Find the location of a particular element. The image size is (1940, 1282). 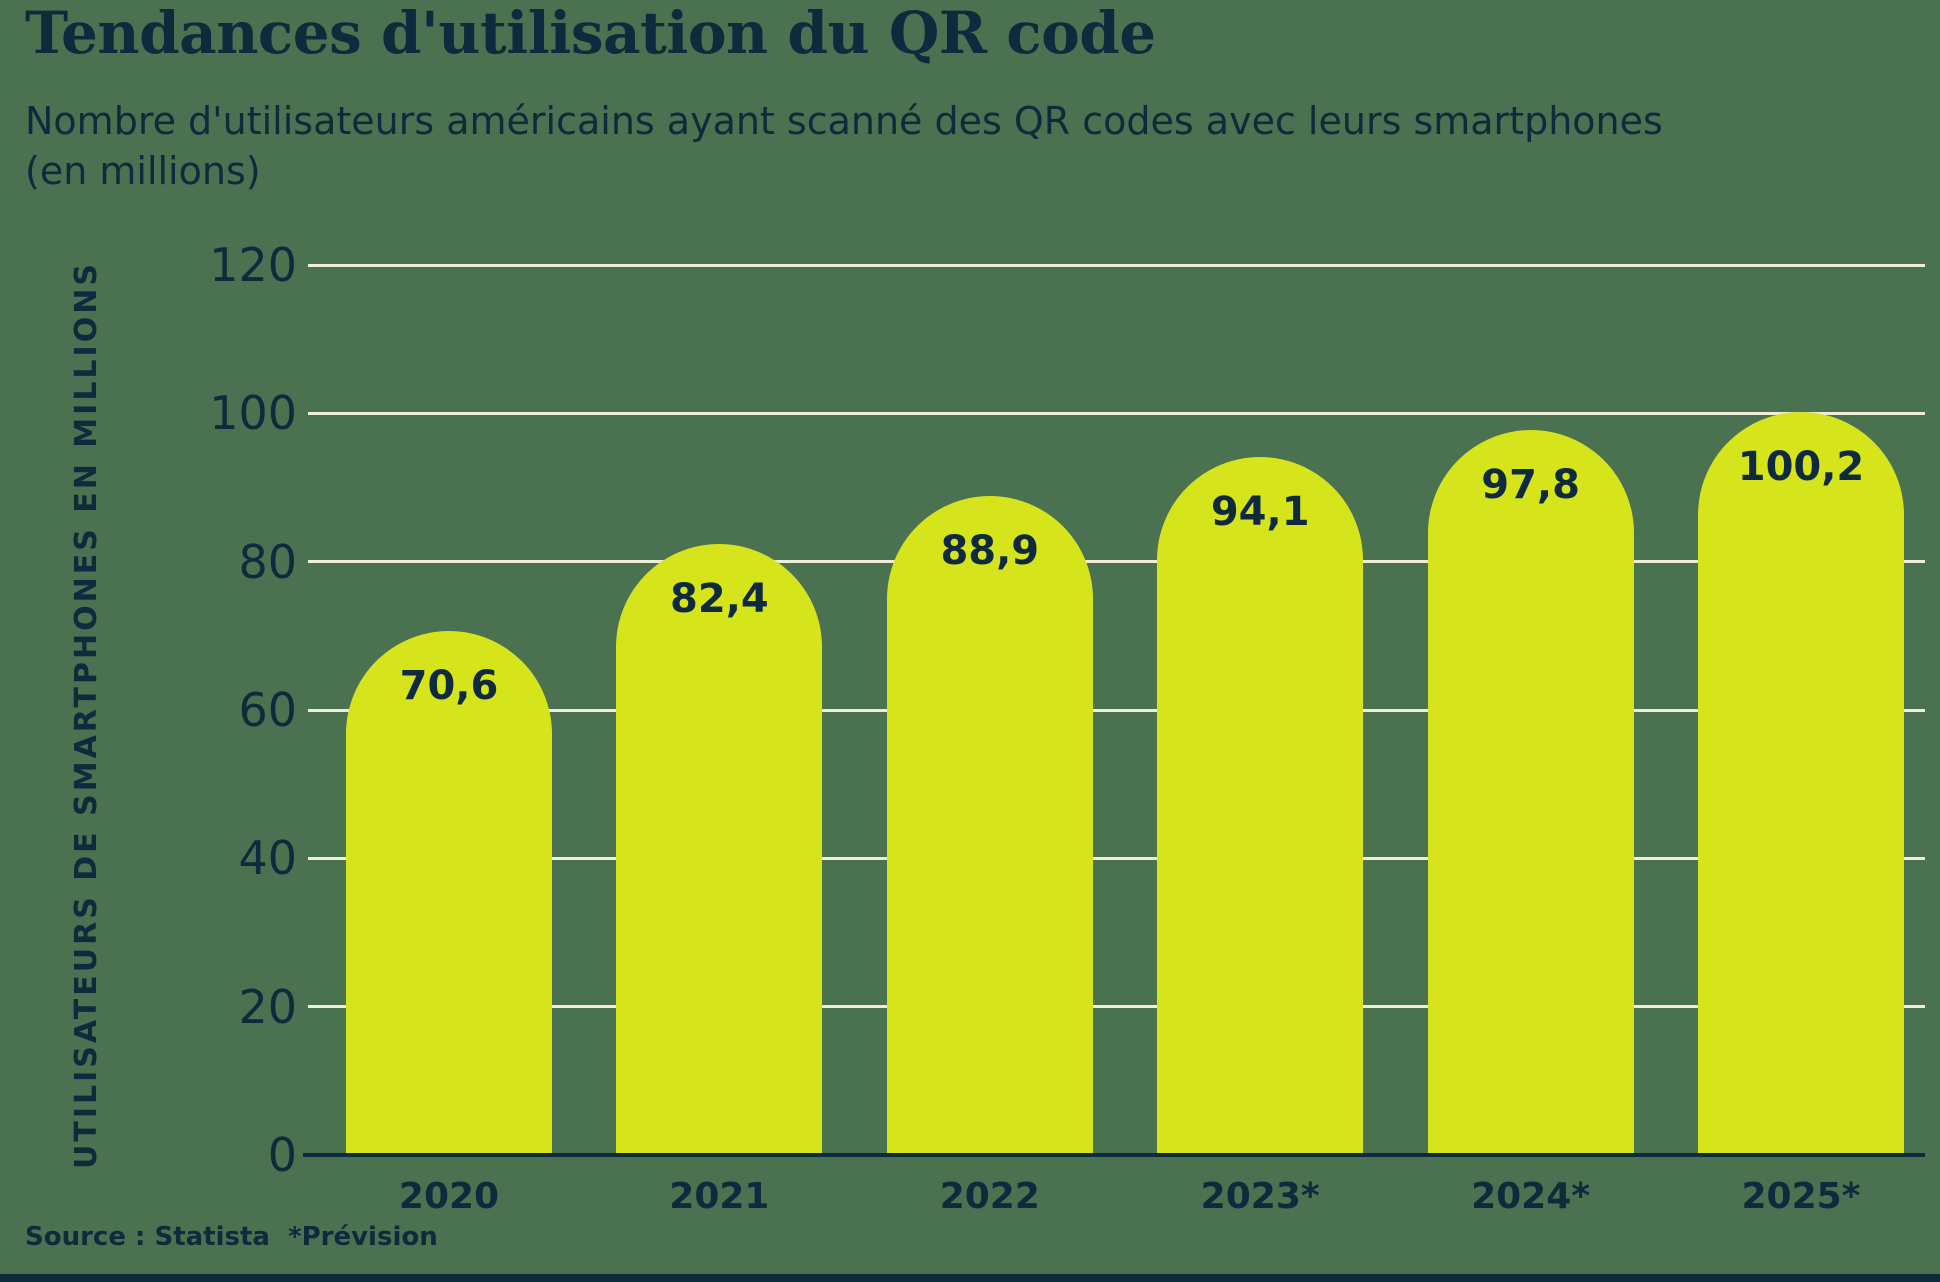

y-tick-label-80: 80 is located at coordinates (267, 561).